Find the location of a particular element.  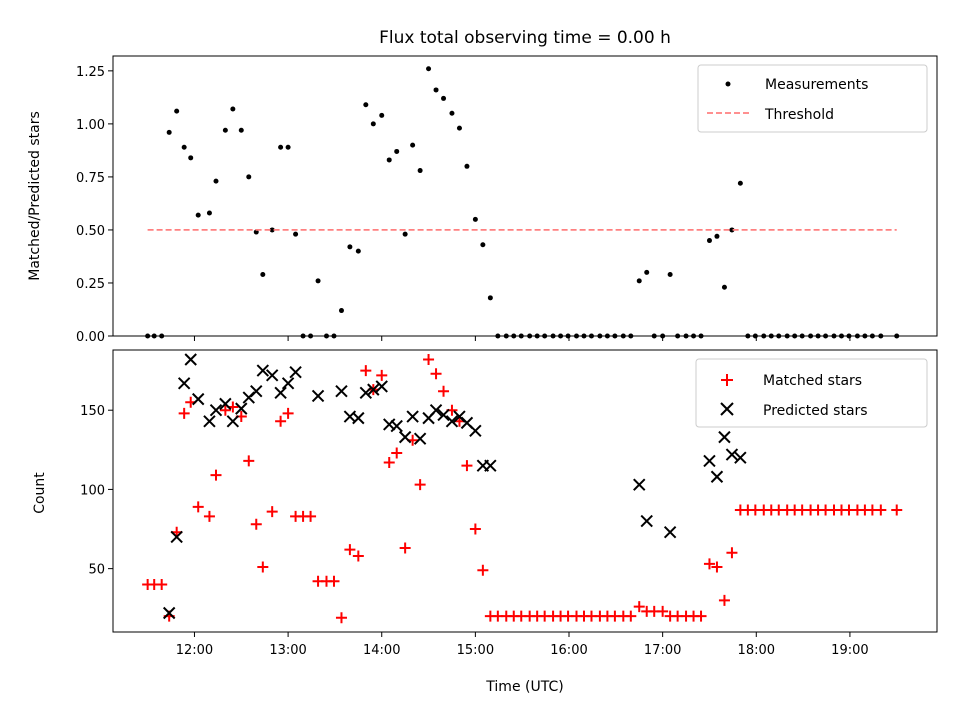

x-tick-label: 14:00 is located at coordinates (381, 650).